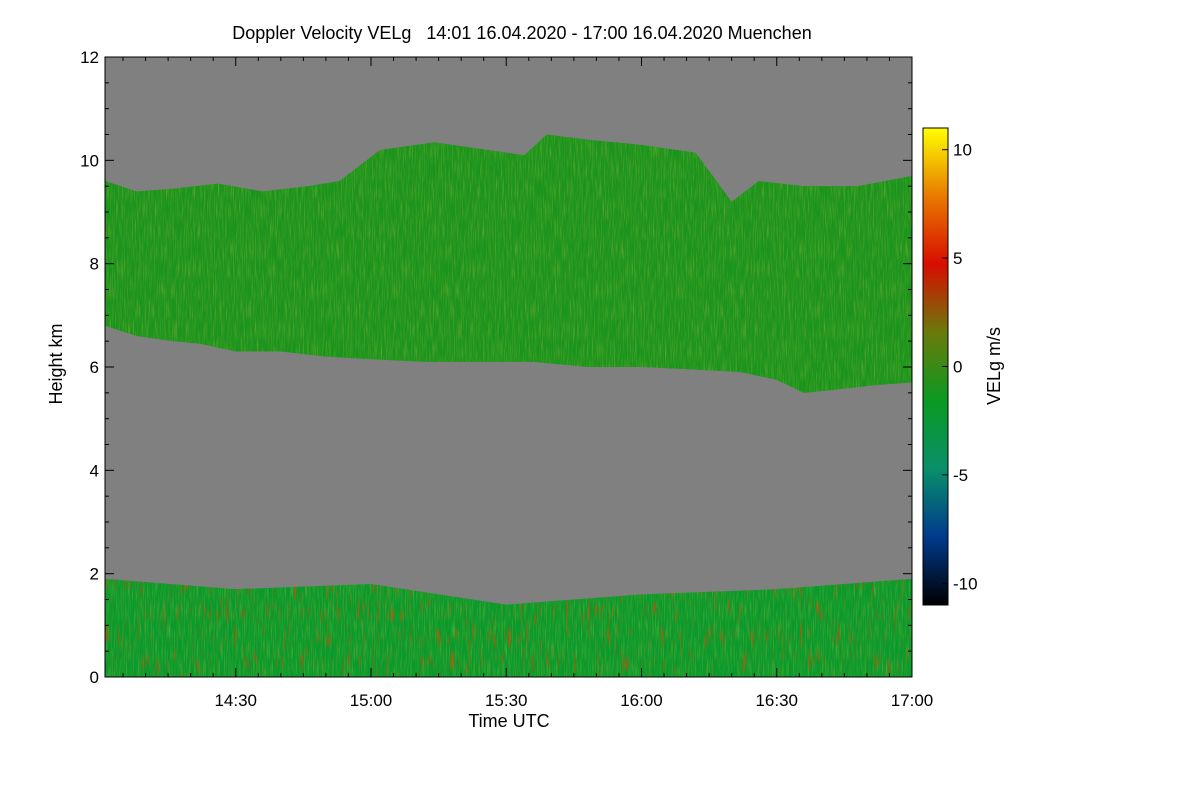 This screenshot has height=800, width=1200. What do you see at coordinates (56, 363) in the screenshot?
I see `y-axis-label: Height km` at bounding box center [56, 363].